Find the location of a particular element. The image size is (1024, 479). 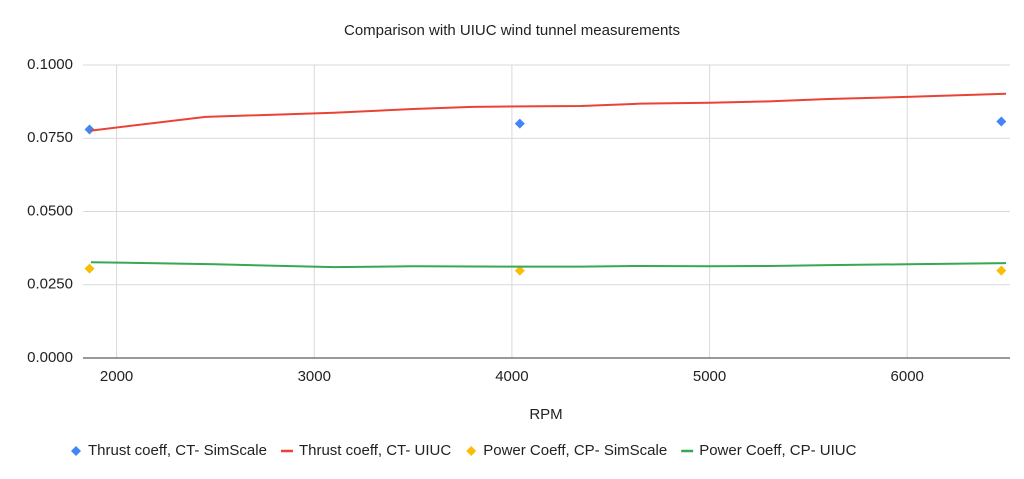

x-axis-label: RPM is located at coordinates (545, 414).